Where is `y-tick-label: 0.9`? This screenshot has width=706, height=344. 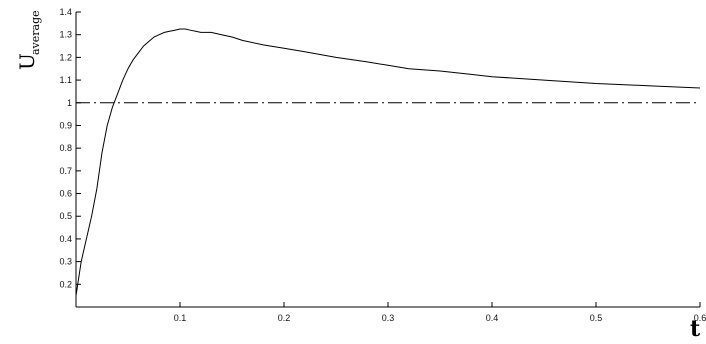
y-tick-label: 0.9 is located at coordinates (65, 125).